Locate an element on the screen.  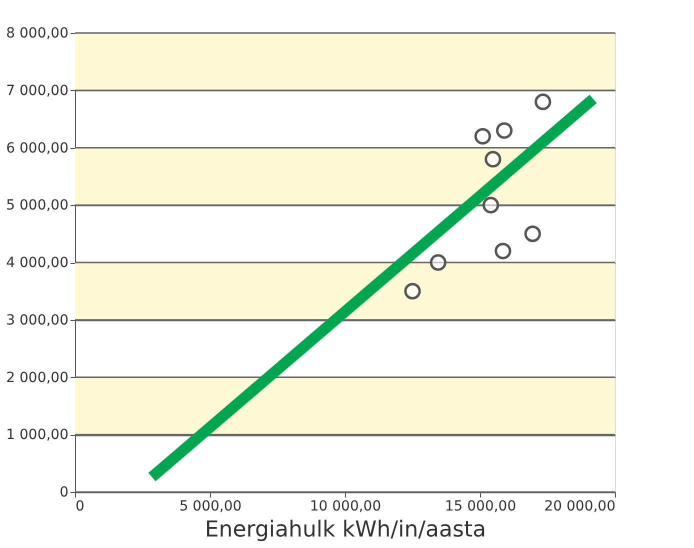
x-axis-title: Energiahulk kWh/in/aasta is located at coordinates (345, 530).